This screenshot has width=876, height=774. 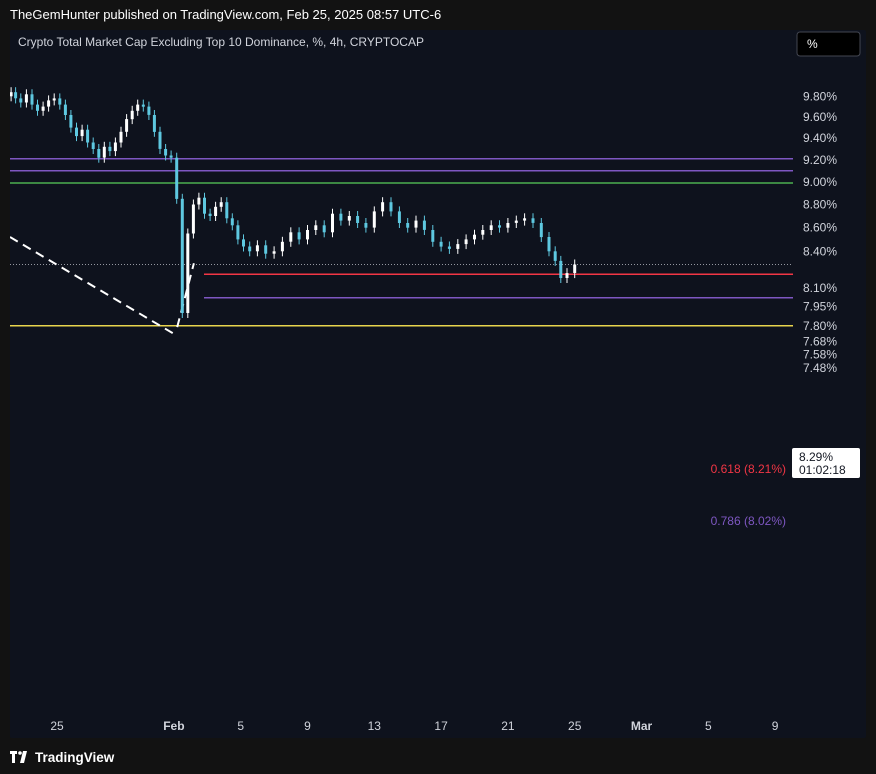 What do you see at coordinates (820, 341) in the screenshot?
I see `price-tick-label: 7.68%` at bounding box center [820, 341].